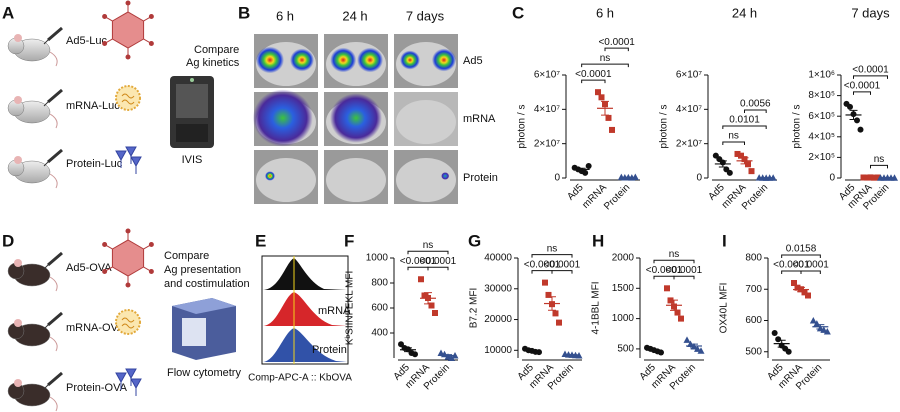 The width and height of the screenshot is (900, 412). I want to click on lnp-shell, so click(128, 98).